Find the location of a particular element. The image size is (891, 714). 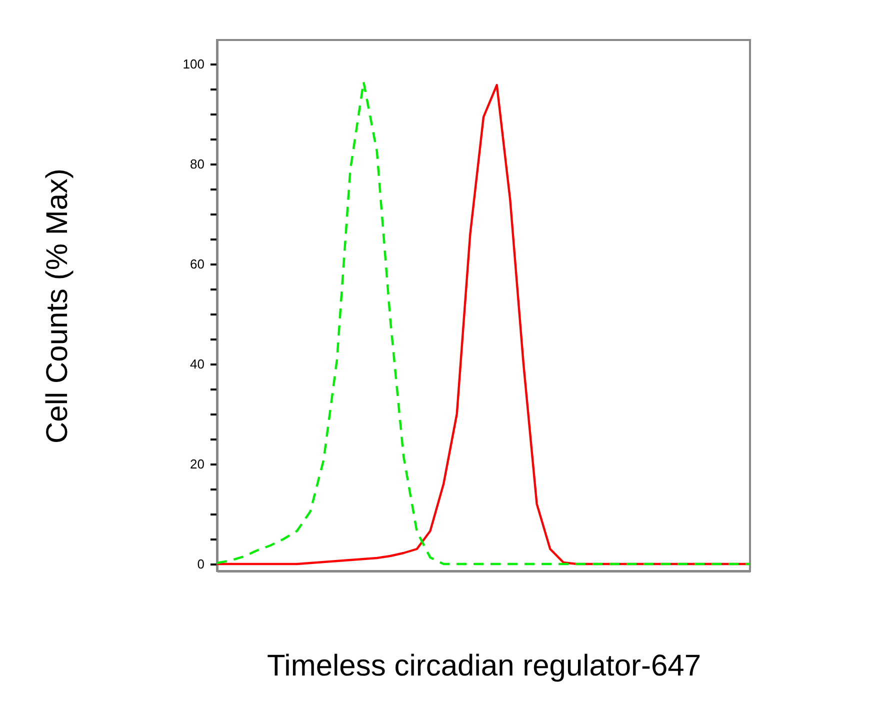

y-axis-title: Cell Counts (% Max) is located at coordinates (57, 306).